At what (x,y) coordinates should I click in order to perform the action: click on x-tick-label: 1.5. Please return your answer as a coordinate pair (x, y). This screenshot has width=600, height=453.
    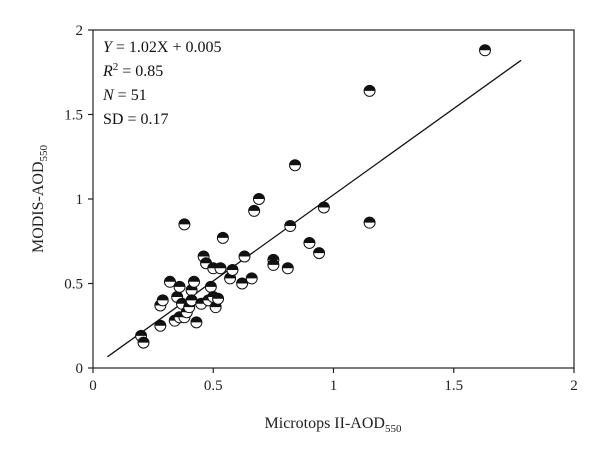
    Looking at the image, I should click on (453, 386).